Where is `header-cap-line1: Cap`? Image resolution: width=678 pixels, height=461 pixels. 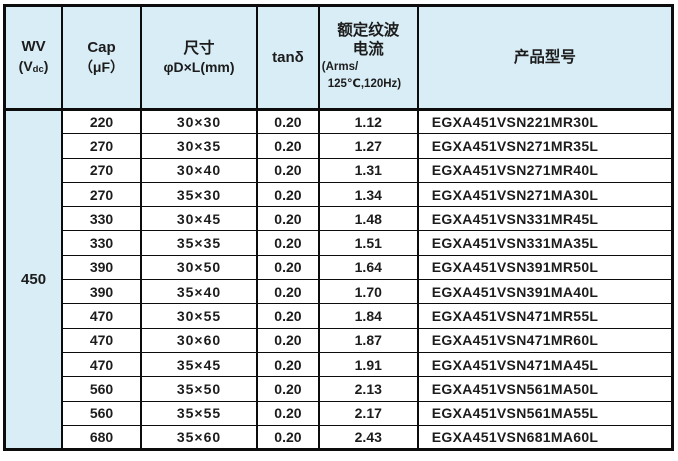
header-cap-line1: Cap is located at coordinates (101, 47).